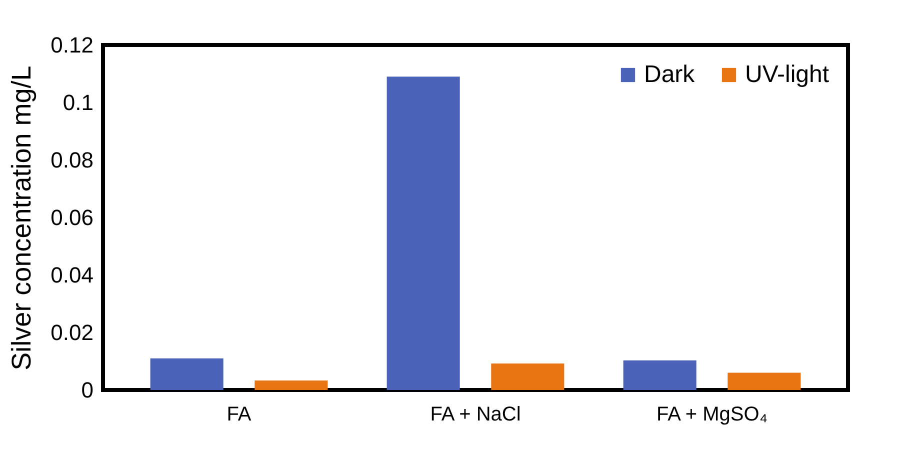  What do you see at coordinates (87, 390) in the screenshot?
I see `y-tick-label: 0` at bounding box center [87, 390].